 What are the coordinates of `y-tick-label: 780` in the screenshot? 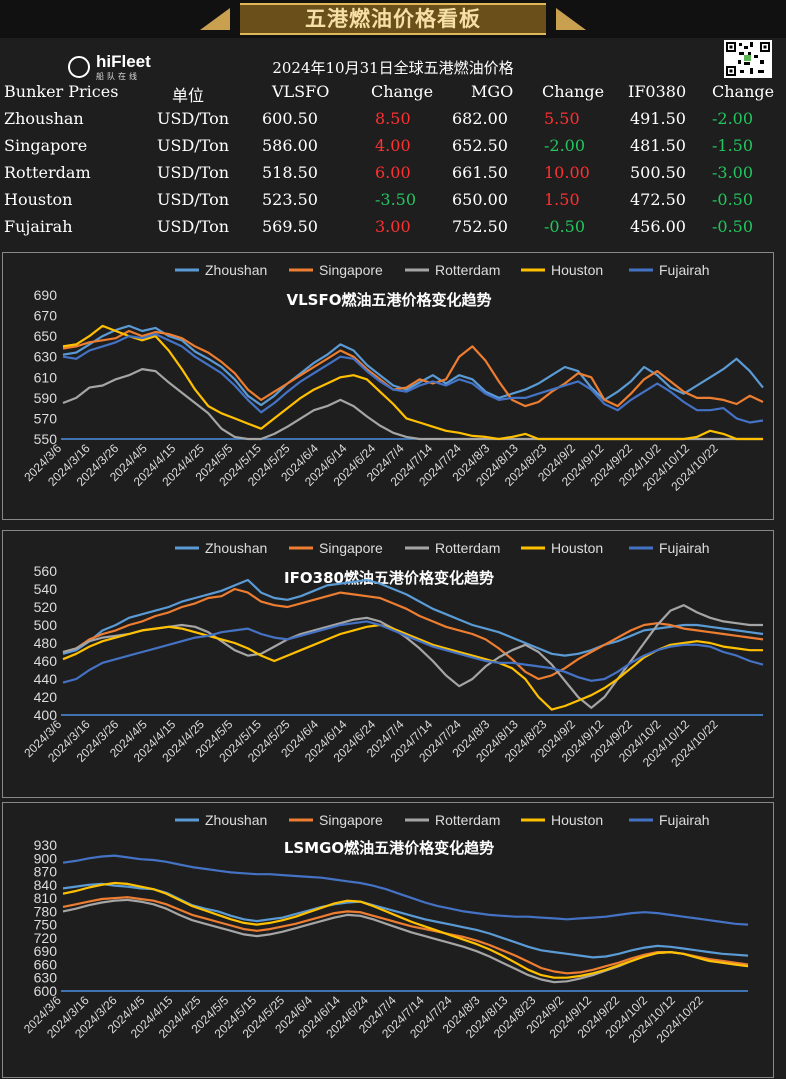 It's located at (46, 911).